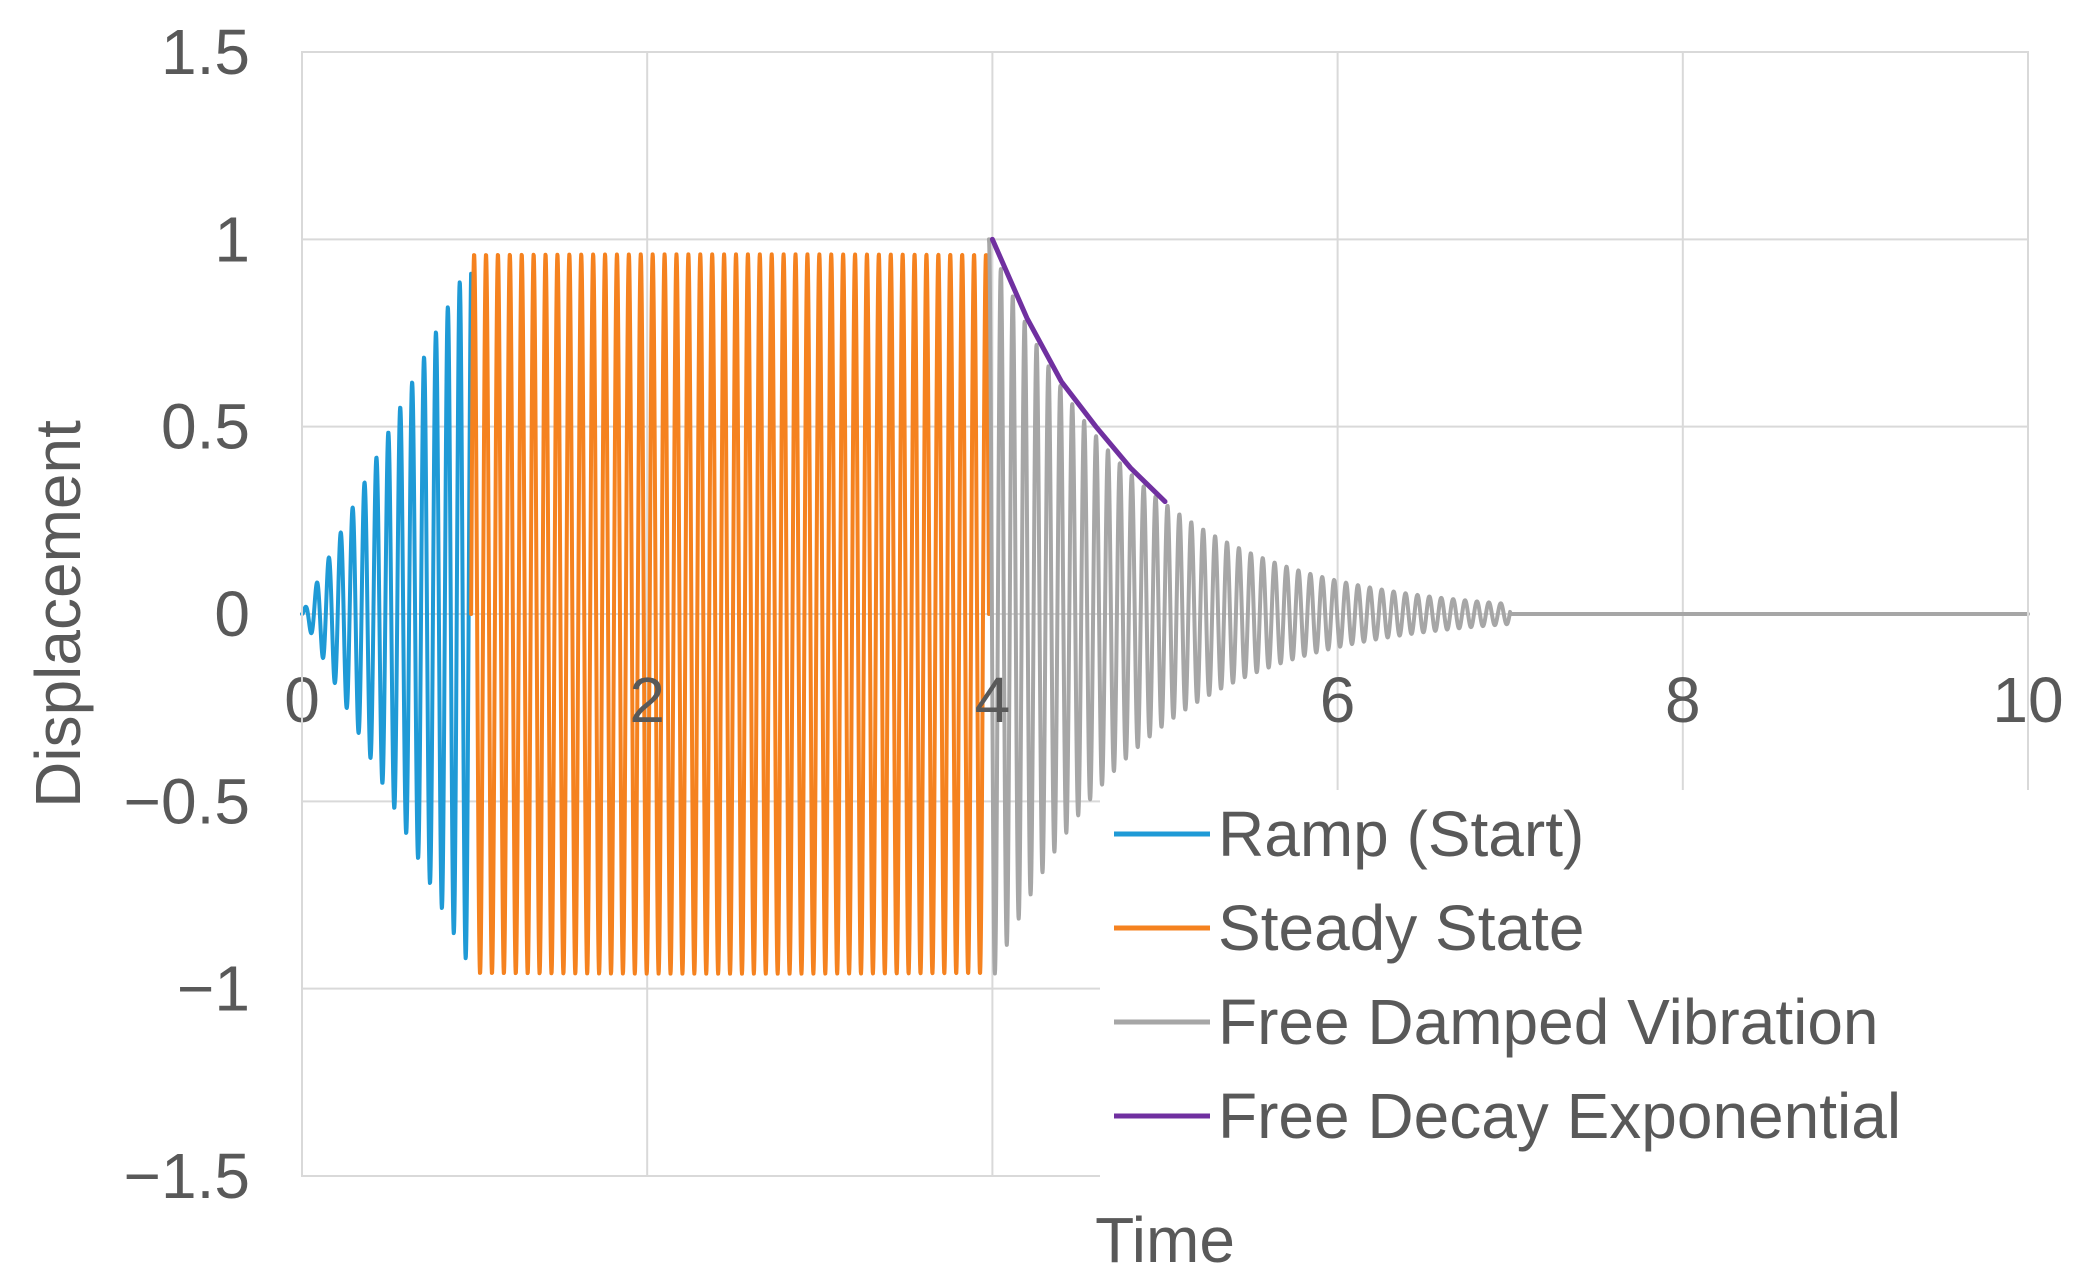 The height and width of the screenshot is (1288, 2095). Describe the element at coordinates (58, 614) in the screenshot. I see `y-axis-title: Displacement` at that location.